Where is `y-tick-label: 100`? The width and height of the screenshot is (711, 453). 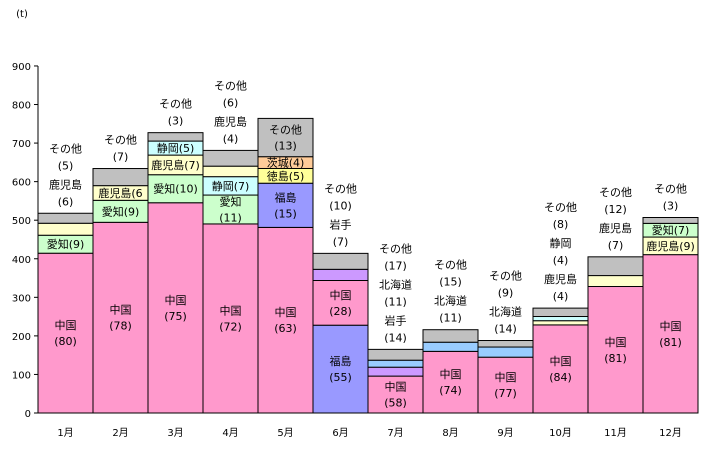 y-tick-label: 100 is located at coordinates (21, 375).